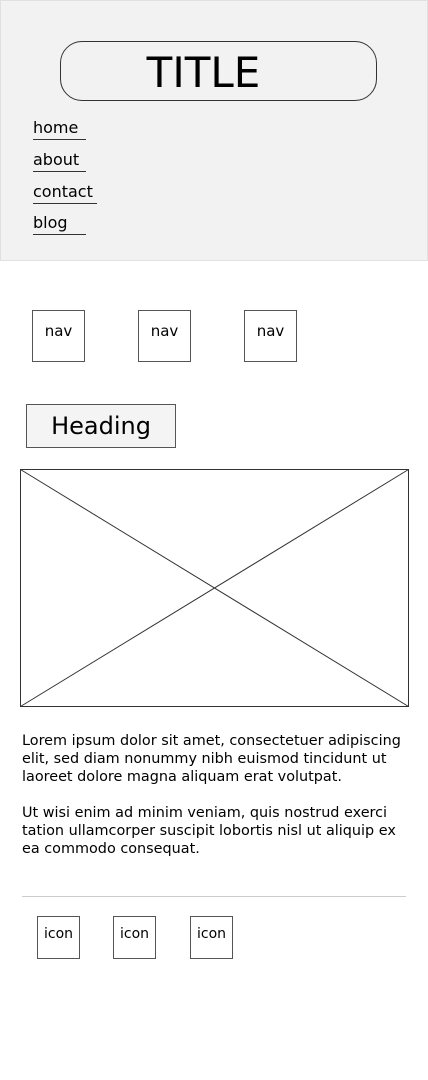 The image size is (428, 1080). I want to click on footer-icon-button-3: icon, so click(211, 937).